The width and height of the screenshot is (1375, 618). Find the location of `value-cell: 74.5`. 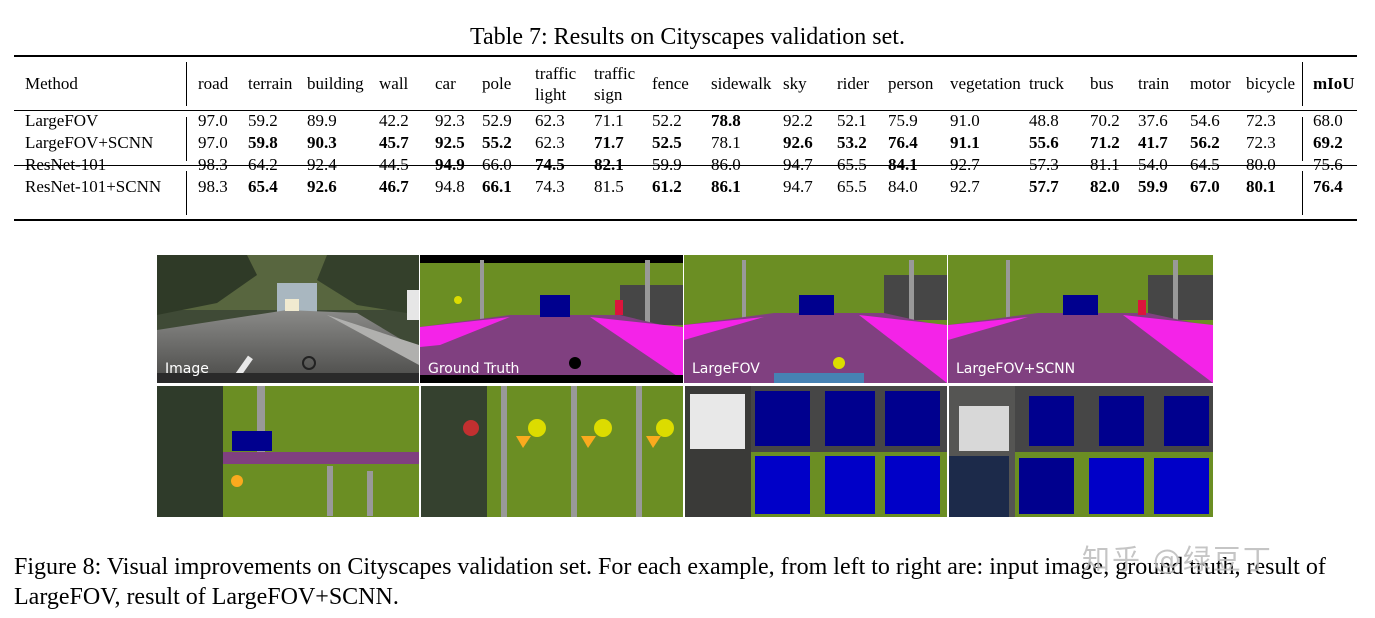

value-cell: 74.5 is located at coordinates (550, 164).